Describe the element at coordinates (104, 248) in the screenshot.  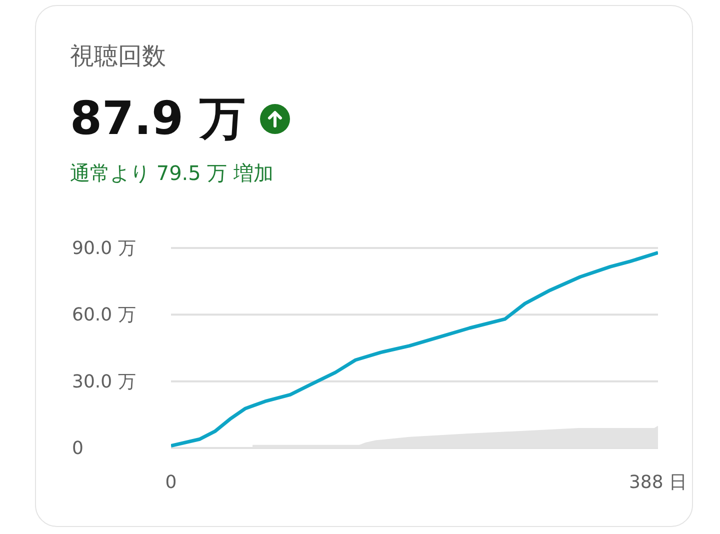
I see `y-tick-label: 90.0 万` at that location.